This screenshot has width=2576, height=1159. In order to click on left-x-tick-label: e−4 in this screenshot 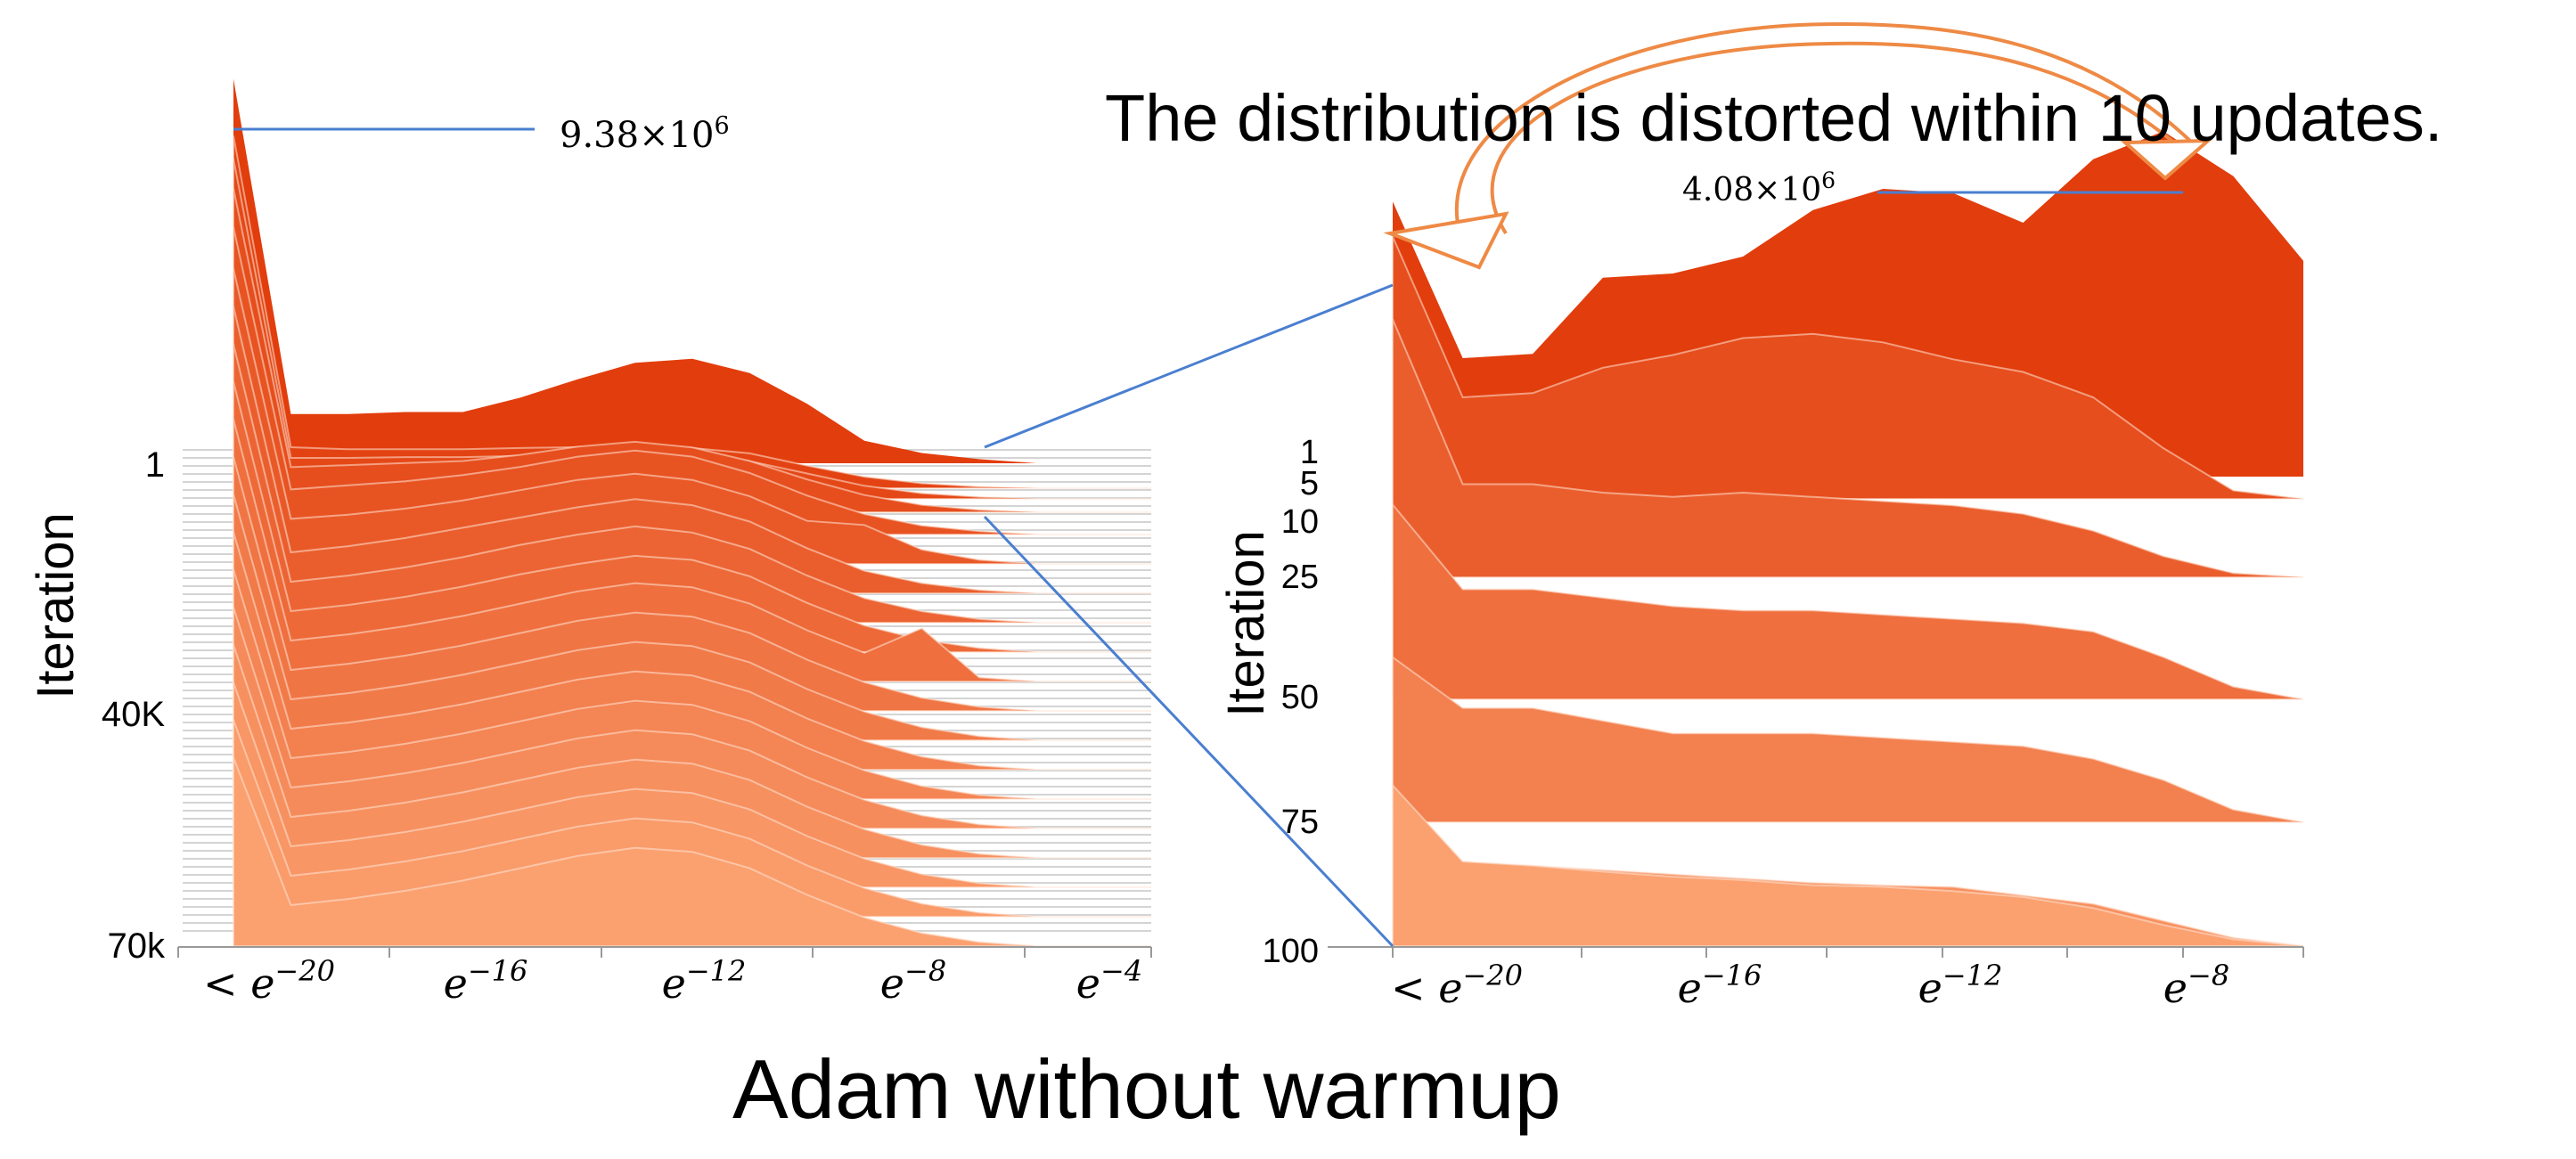, I will do `click(1109, 981)`.